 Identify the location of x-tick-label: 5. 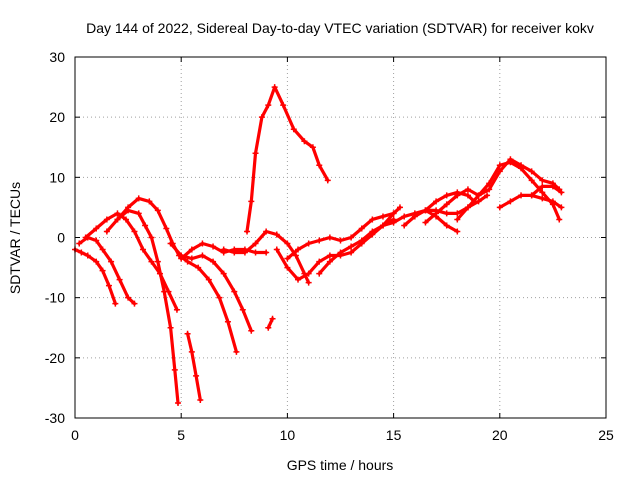
(181, 435).